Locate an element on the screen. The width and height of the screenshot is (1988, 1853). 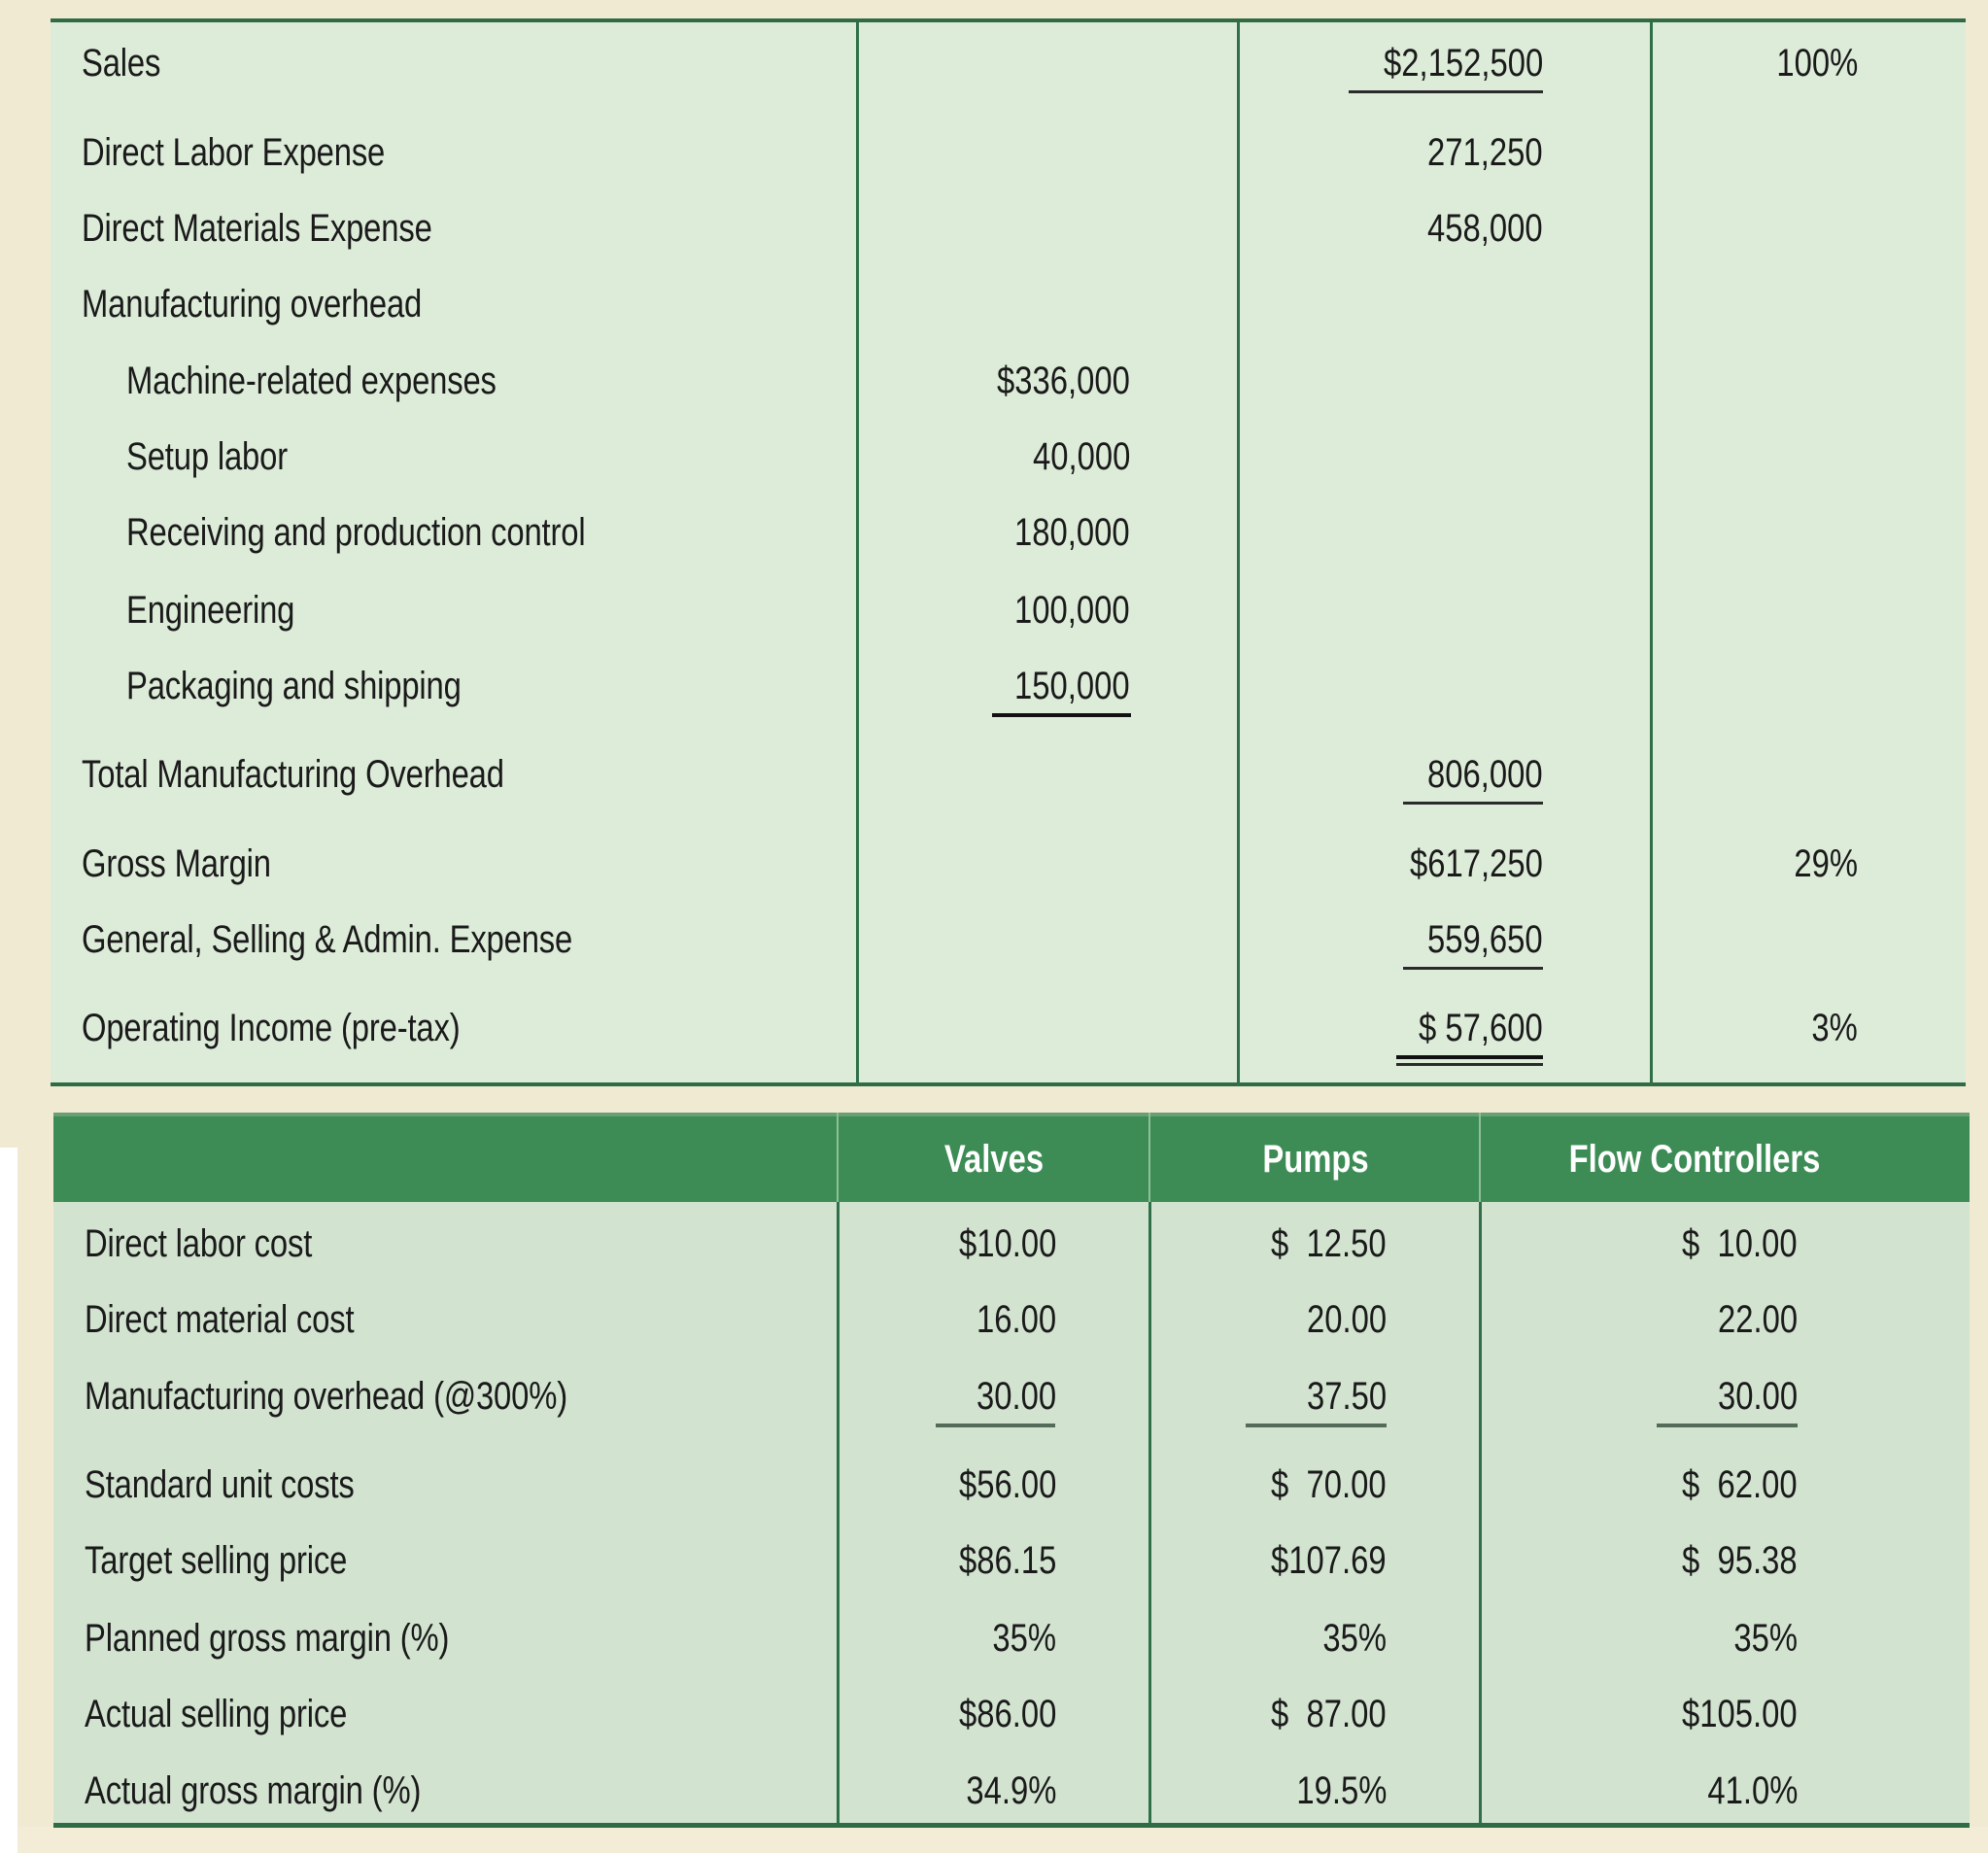
valves-actual-price: $86.00 is located at coordinates (1007, 1714).